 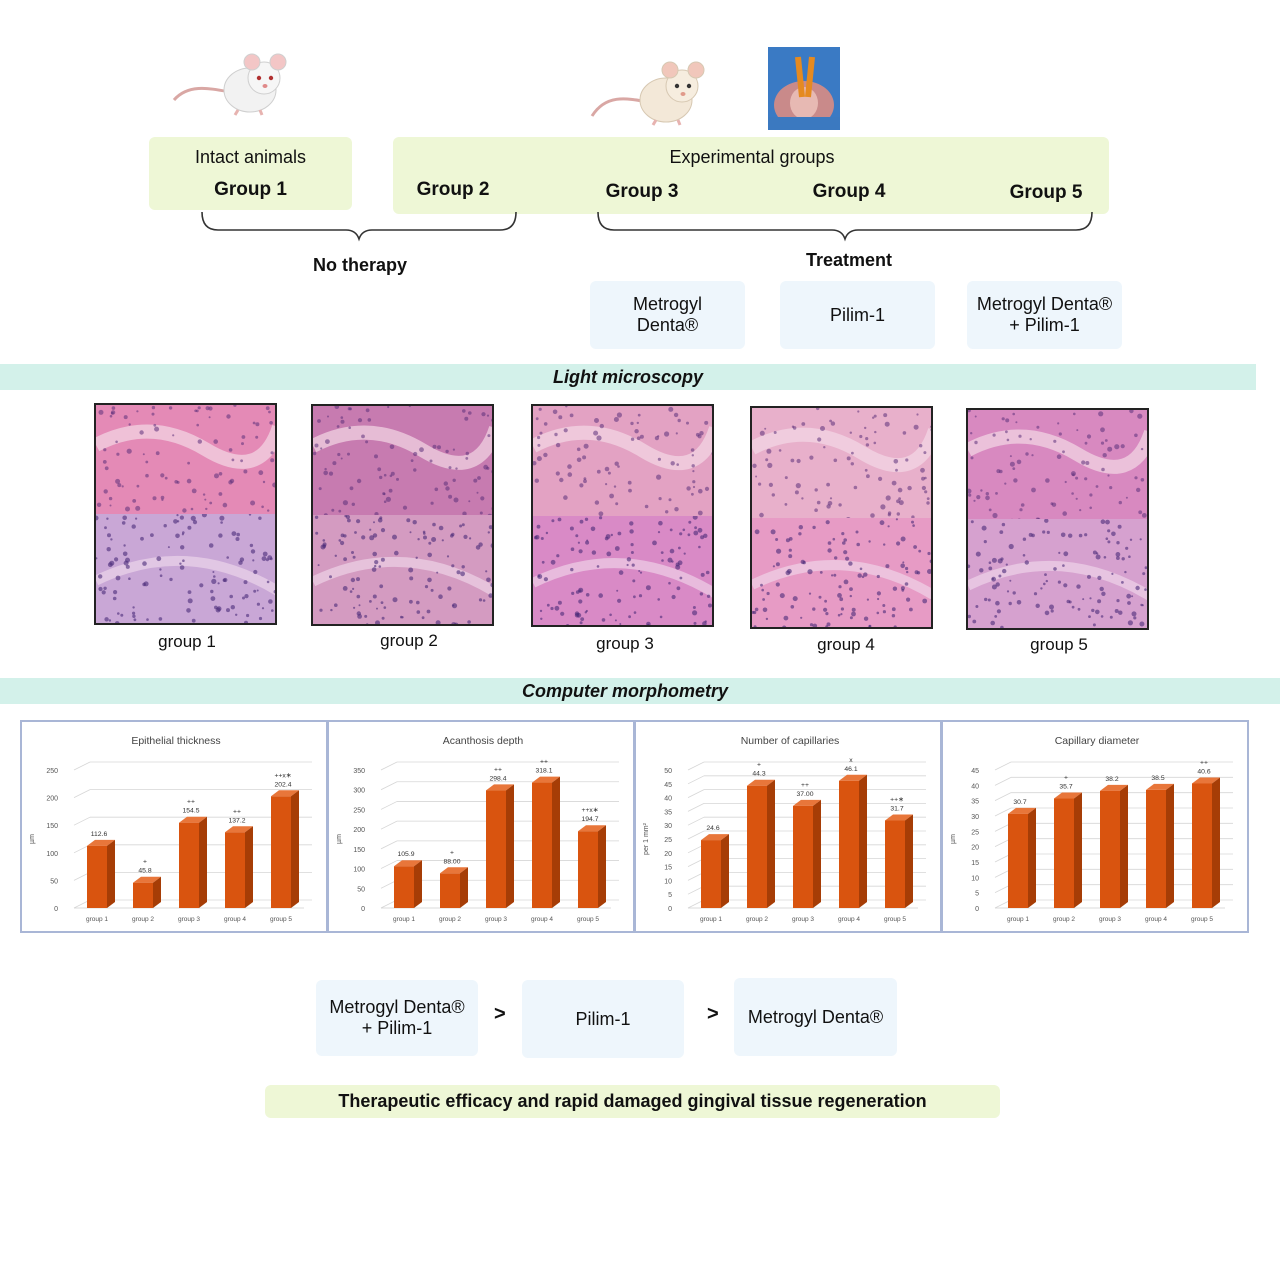 I want to click on rank-combination-label: Metrogyl Denta® + Pilim-1, so click(x=397, y=1017).